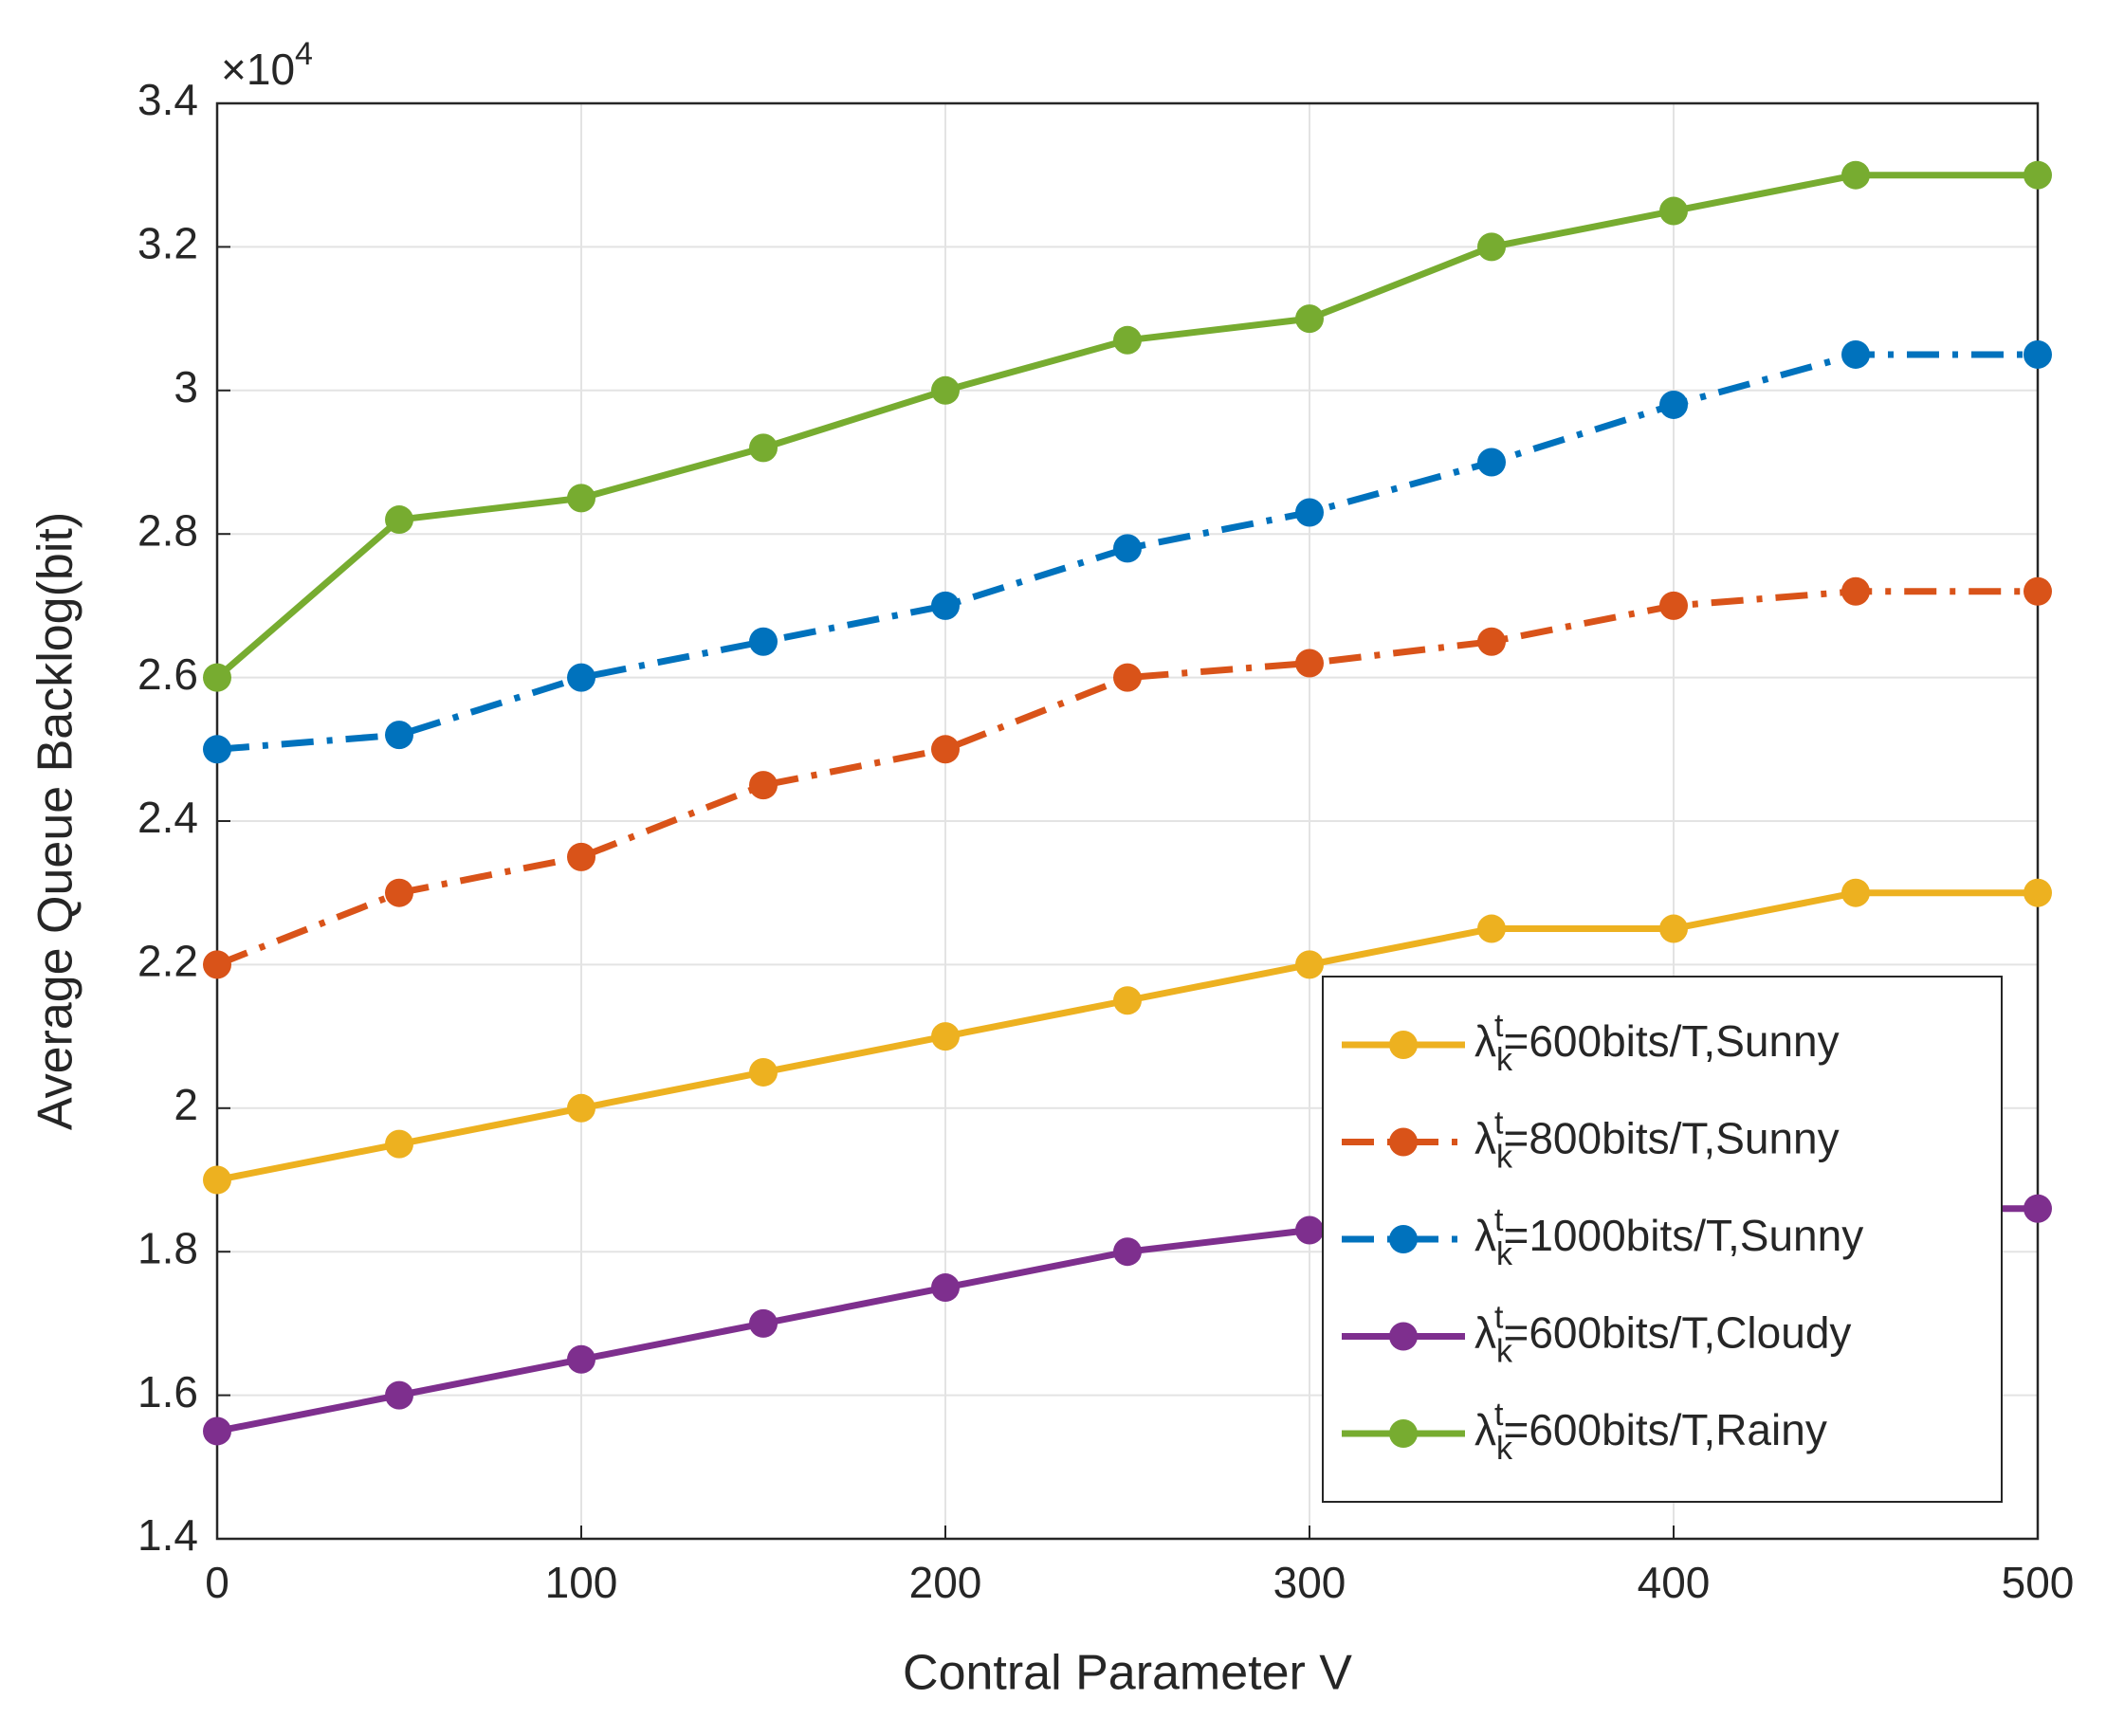 Image resolution: width=2106 pixels, height=1736 pixels. I want to click on y-tick-label: 3.2, so click(167, 244).